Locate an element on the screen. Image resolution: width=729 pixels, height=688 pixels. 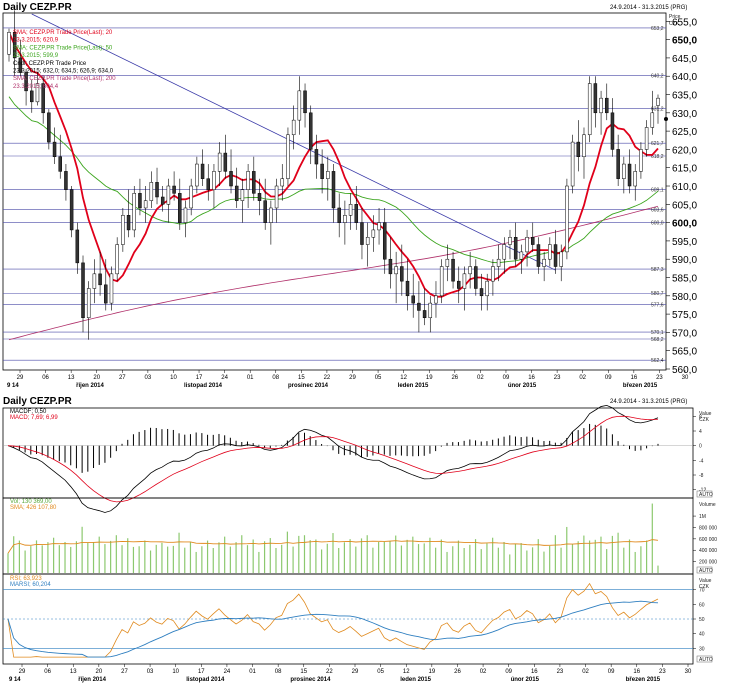
bot-x-tick-label-20: 16 is located at coordinates (534, 672).